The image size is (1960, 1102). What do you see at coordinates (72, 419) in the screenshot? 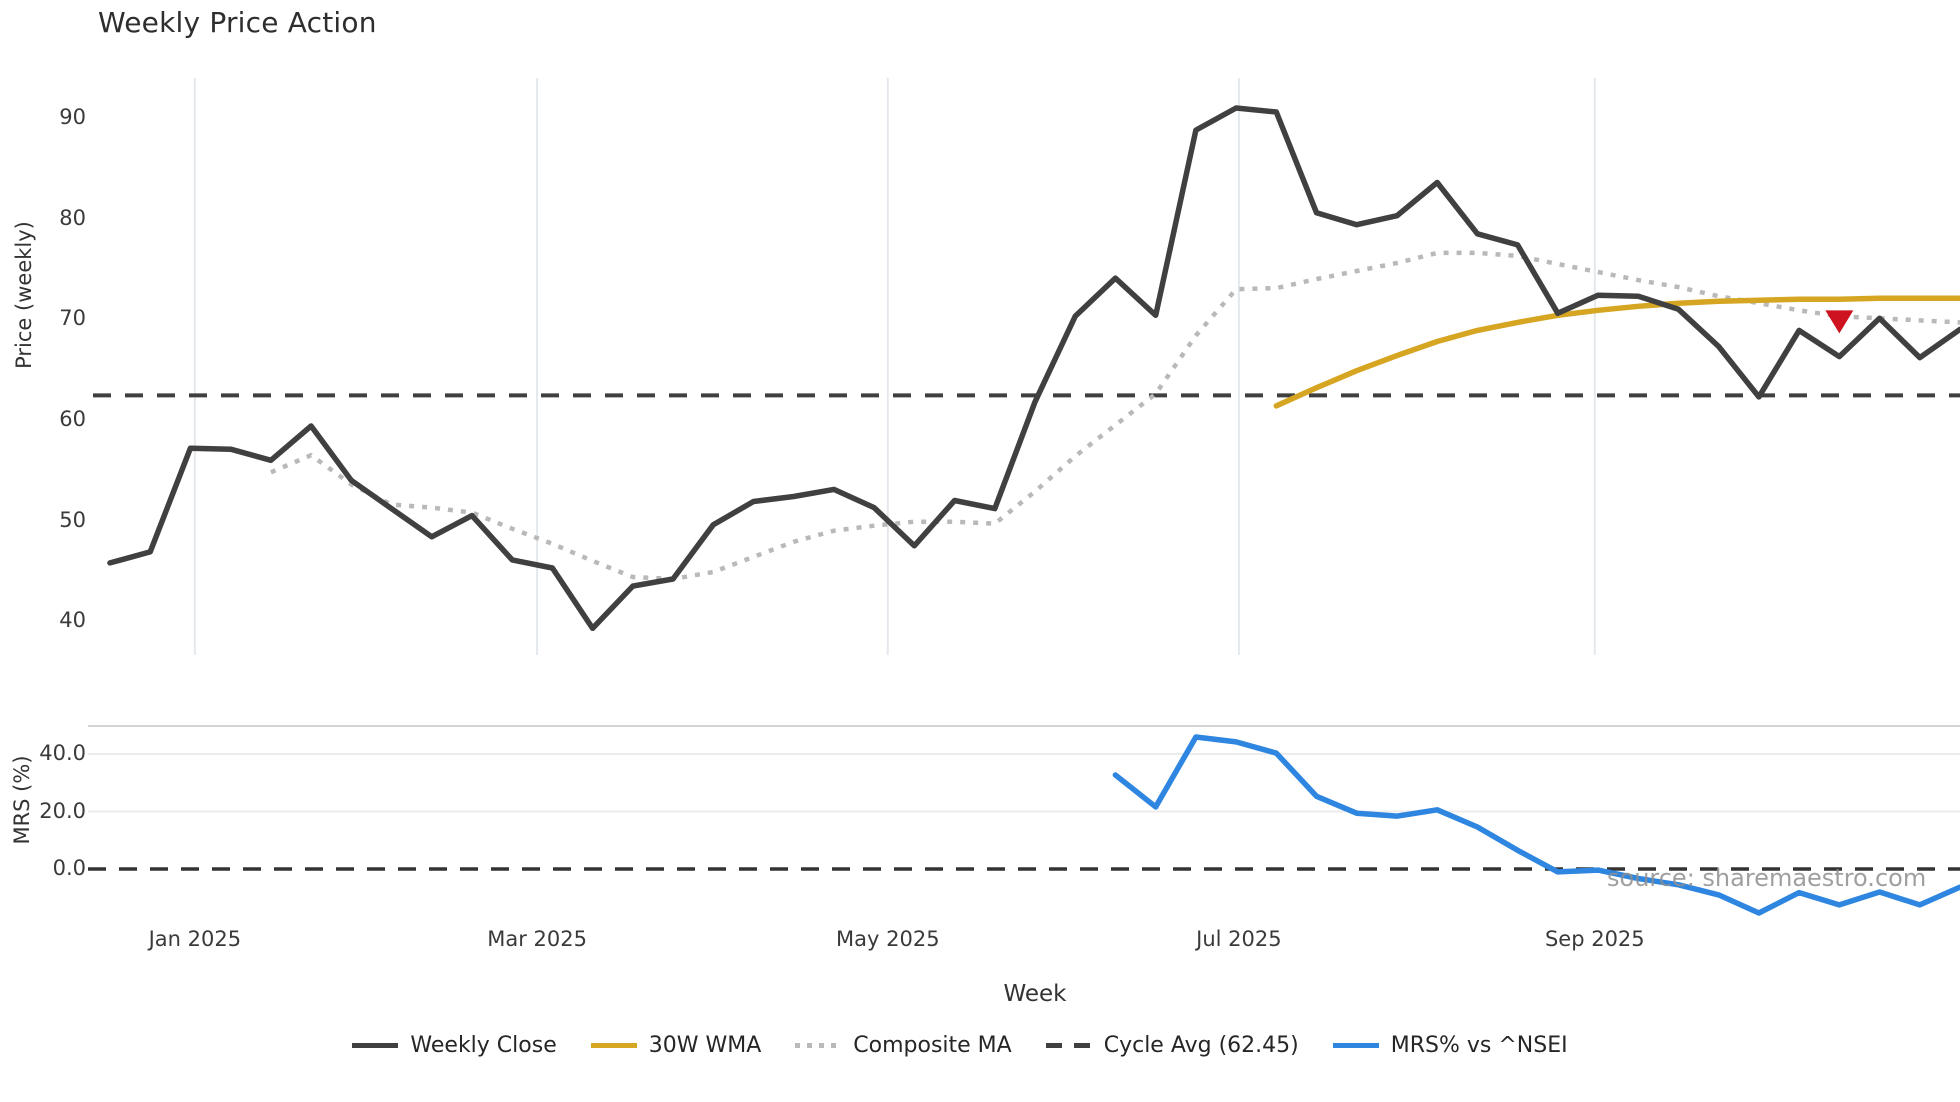
I see `price-y-tick: 60` at bounding box center [72, 419].